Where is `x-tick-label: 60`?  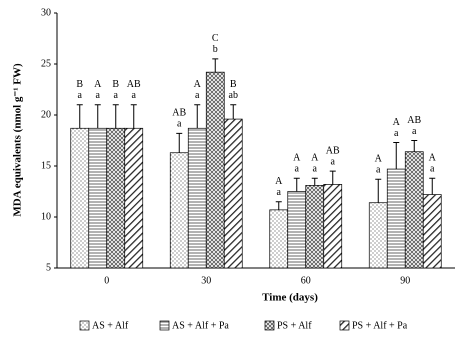 x-tick-label: 60 is located at coordinates (306, 280).